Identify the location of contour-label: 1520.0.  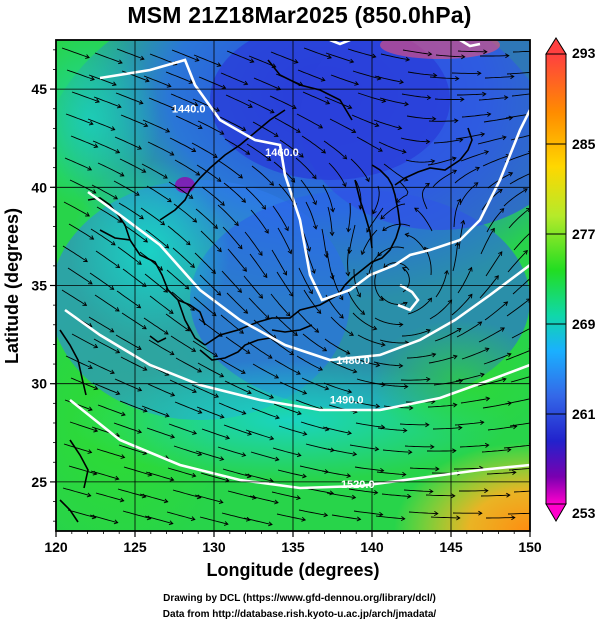
(358, 485).